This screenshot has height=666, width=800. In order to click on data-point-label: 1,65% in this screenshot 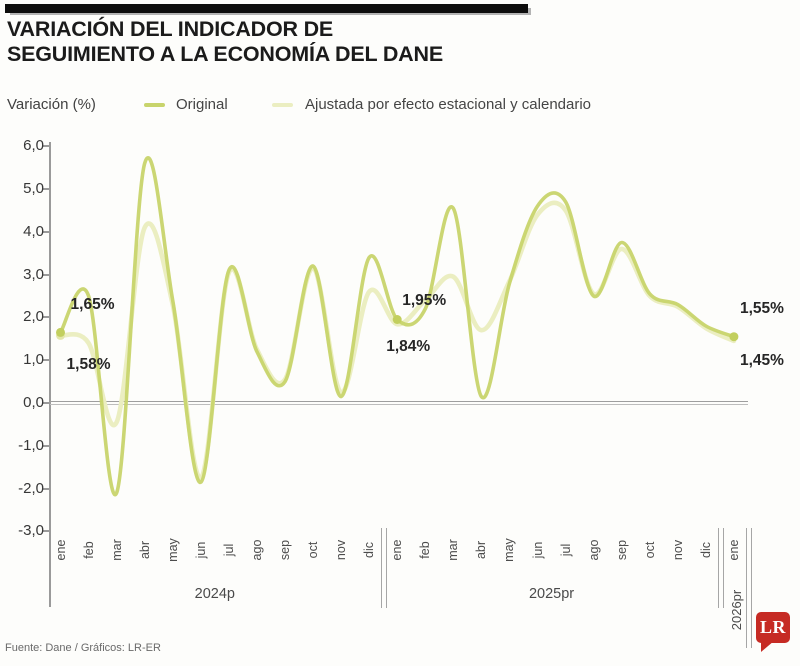, I will do `click(92, 305)`.